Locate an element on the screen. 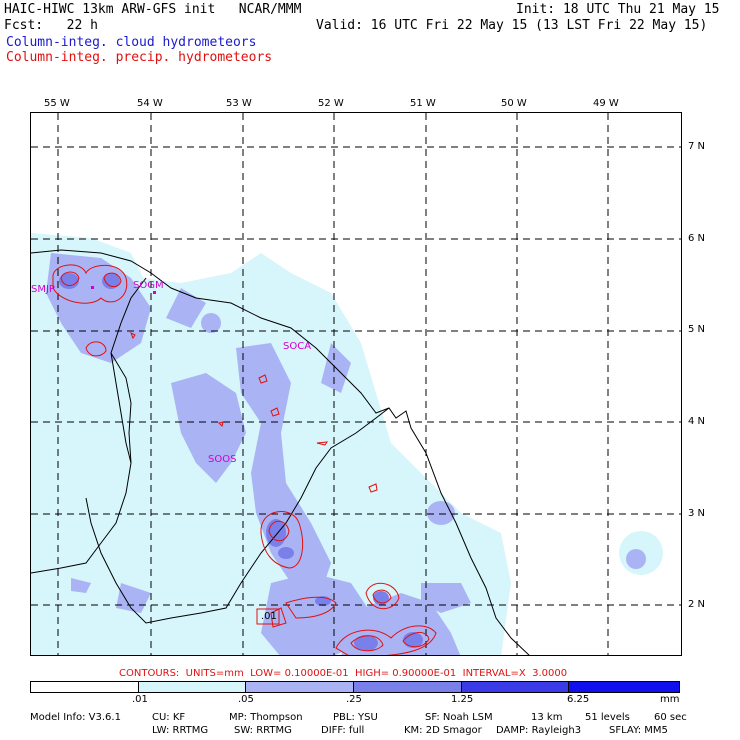 This screenshot has height=740, width=740. footer-sw: SW: RRTMG is located at coordinates (263, 730).